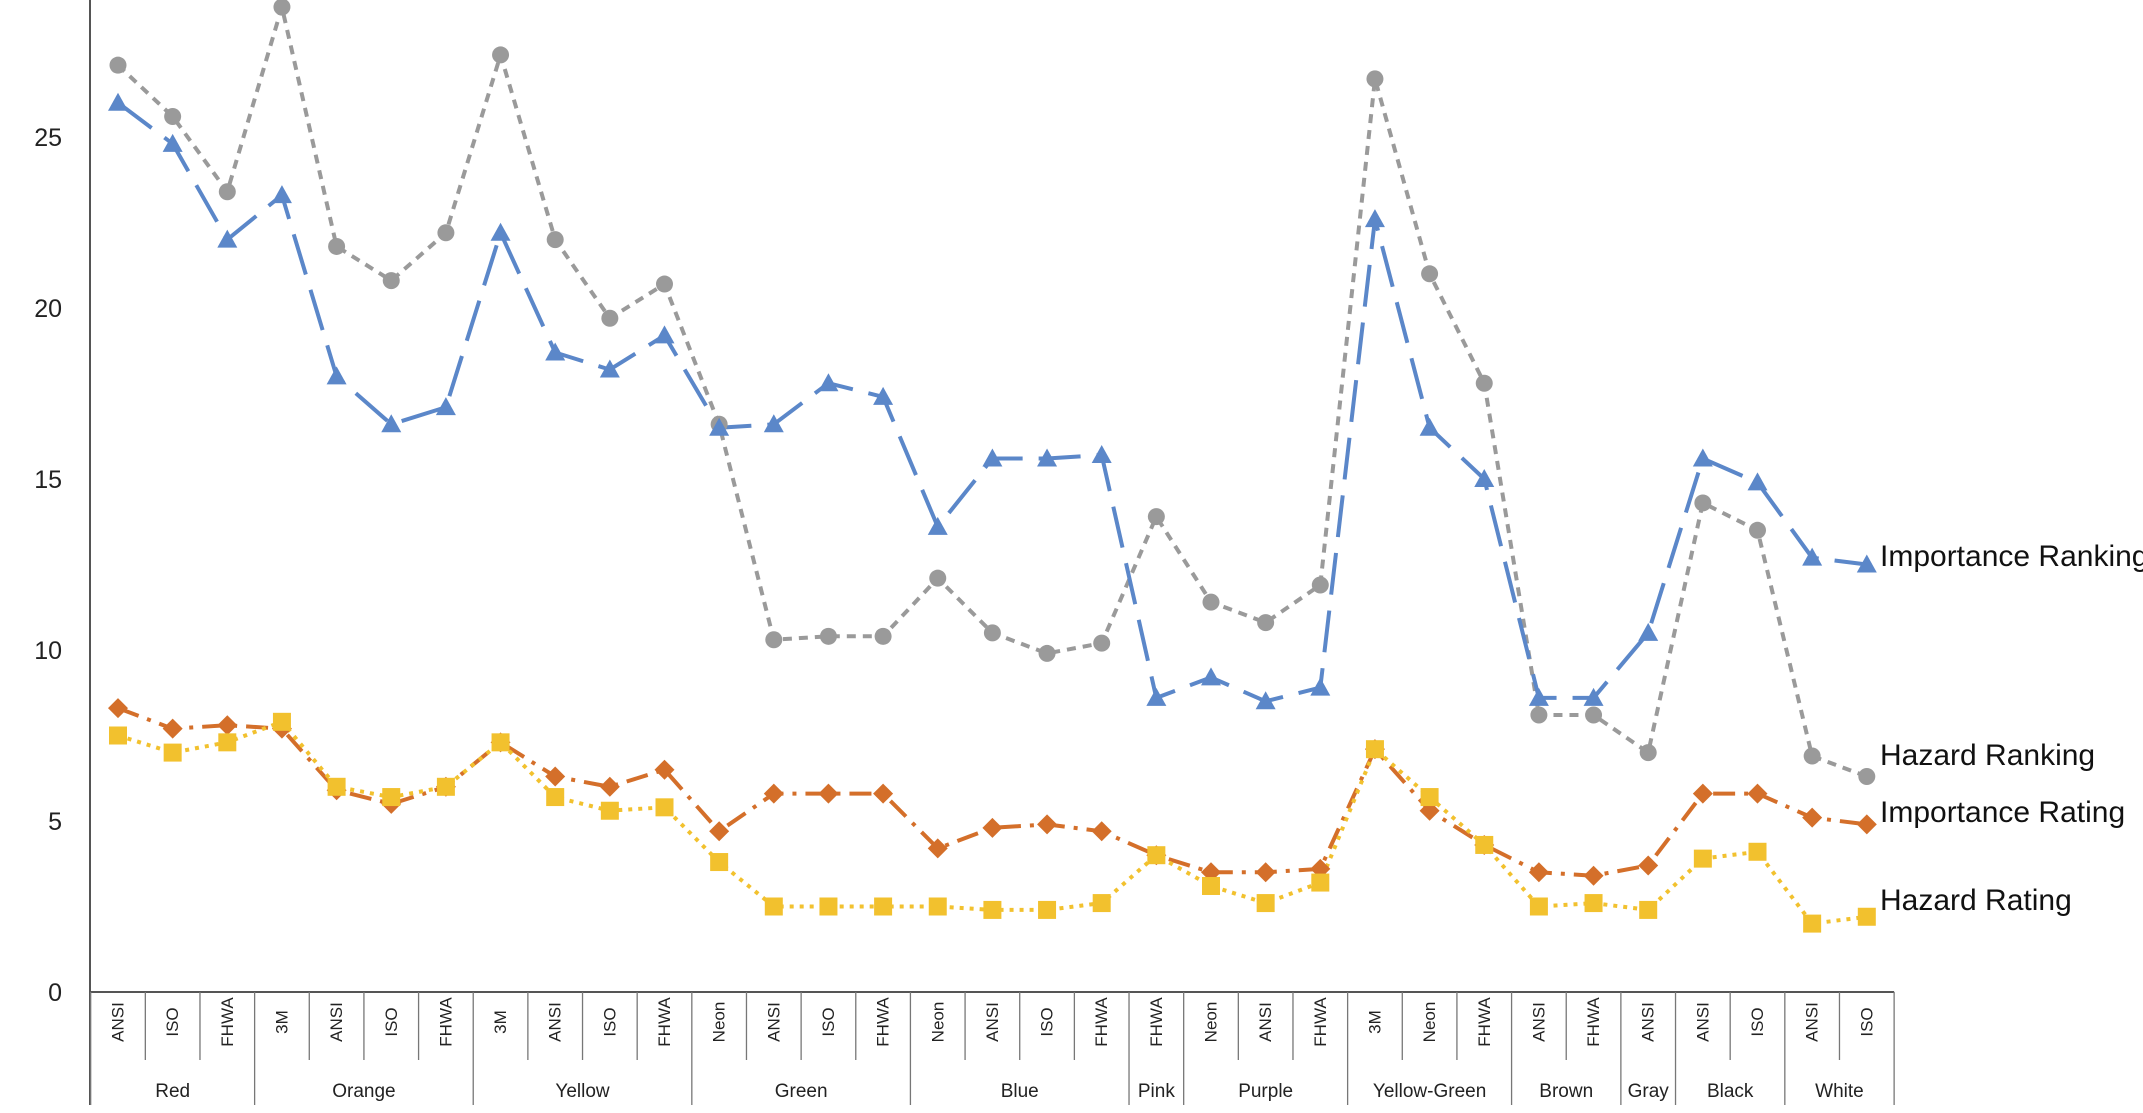 The image size is (2143, 1113). Describe the element at coordinates (48, 565) in the screenshot. I see `y-tick-labels: 0 5 10 15 20 25` at that location.